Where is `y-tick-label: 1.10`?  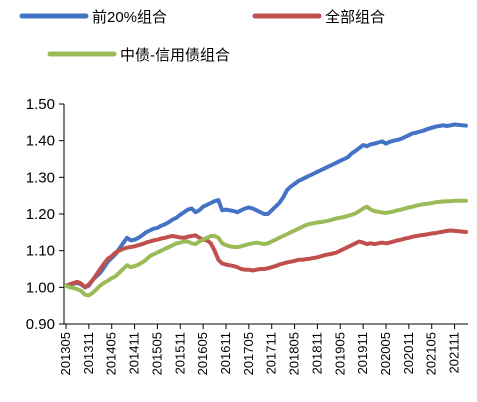 y-tick-label: 1.10 is located at coordinates (40, 251).